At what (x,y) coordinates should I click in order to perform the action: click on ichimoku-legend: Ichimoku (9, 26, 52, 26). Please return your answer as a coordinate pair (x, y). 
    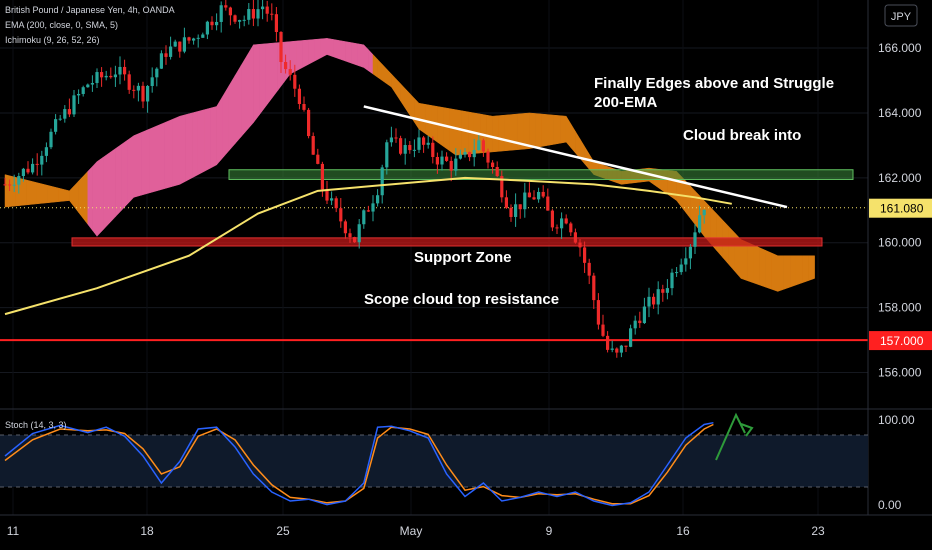
    Looking at the image, I should click on (52, 40).